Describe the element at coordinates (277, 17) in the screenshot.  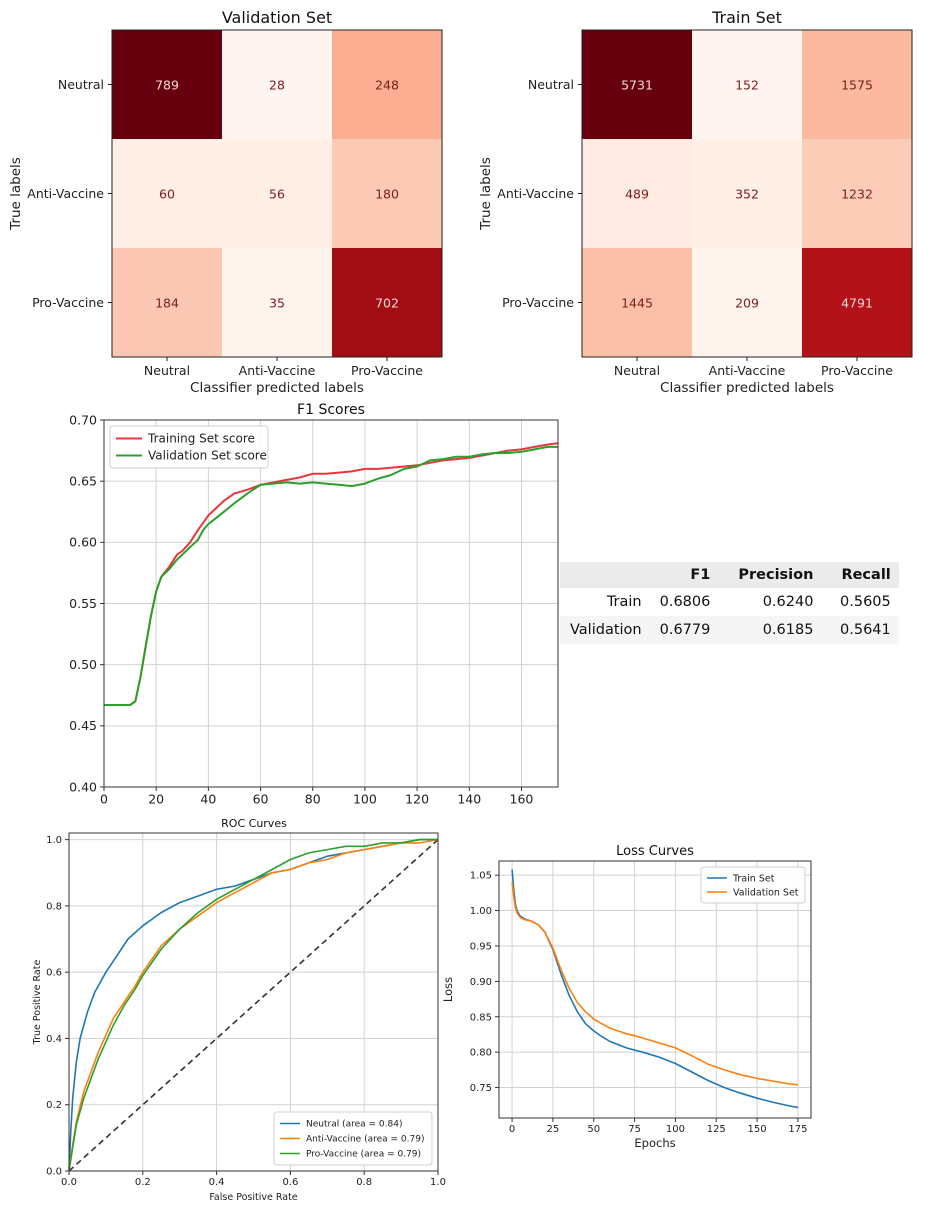
I see `matrix-title: Validation Set` at that location.